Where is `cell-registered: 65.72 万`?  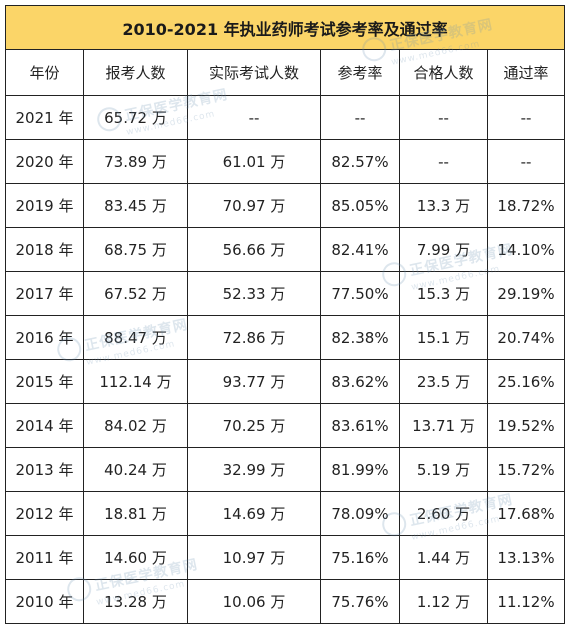 cell-registered: 65.72 万 is located at coordinates (135, 117).